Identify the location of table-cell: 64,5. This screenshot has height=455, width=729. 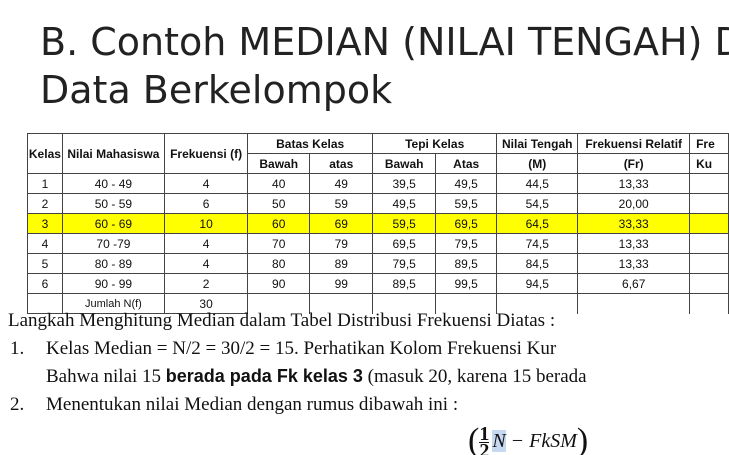
(537, 223).